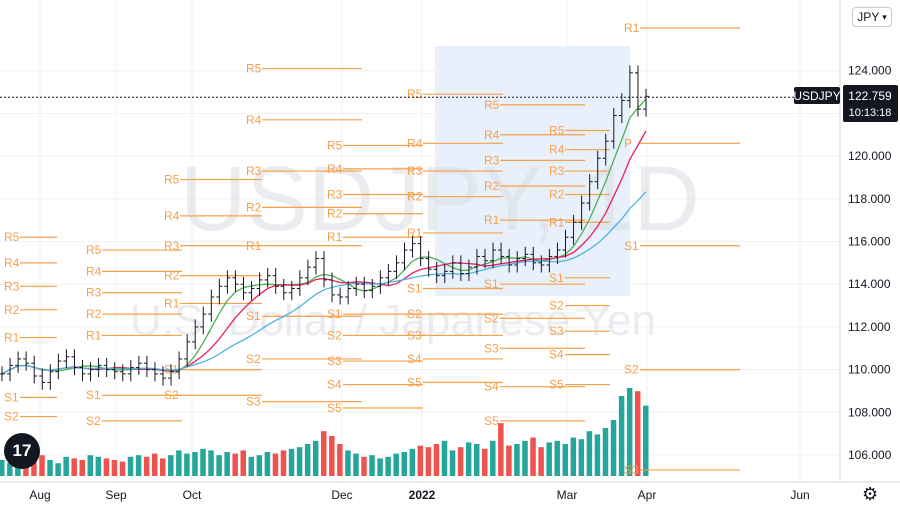  I want to click on price-tag-value: 122.759, so click(870, 96).